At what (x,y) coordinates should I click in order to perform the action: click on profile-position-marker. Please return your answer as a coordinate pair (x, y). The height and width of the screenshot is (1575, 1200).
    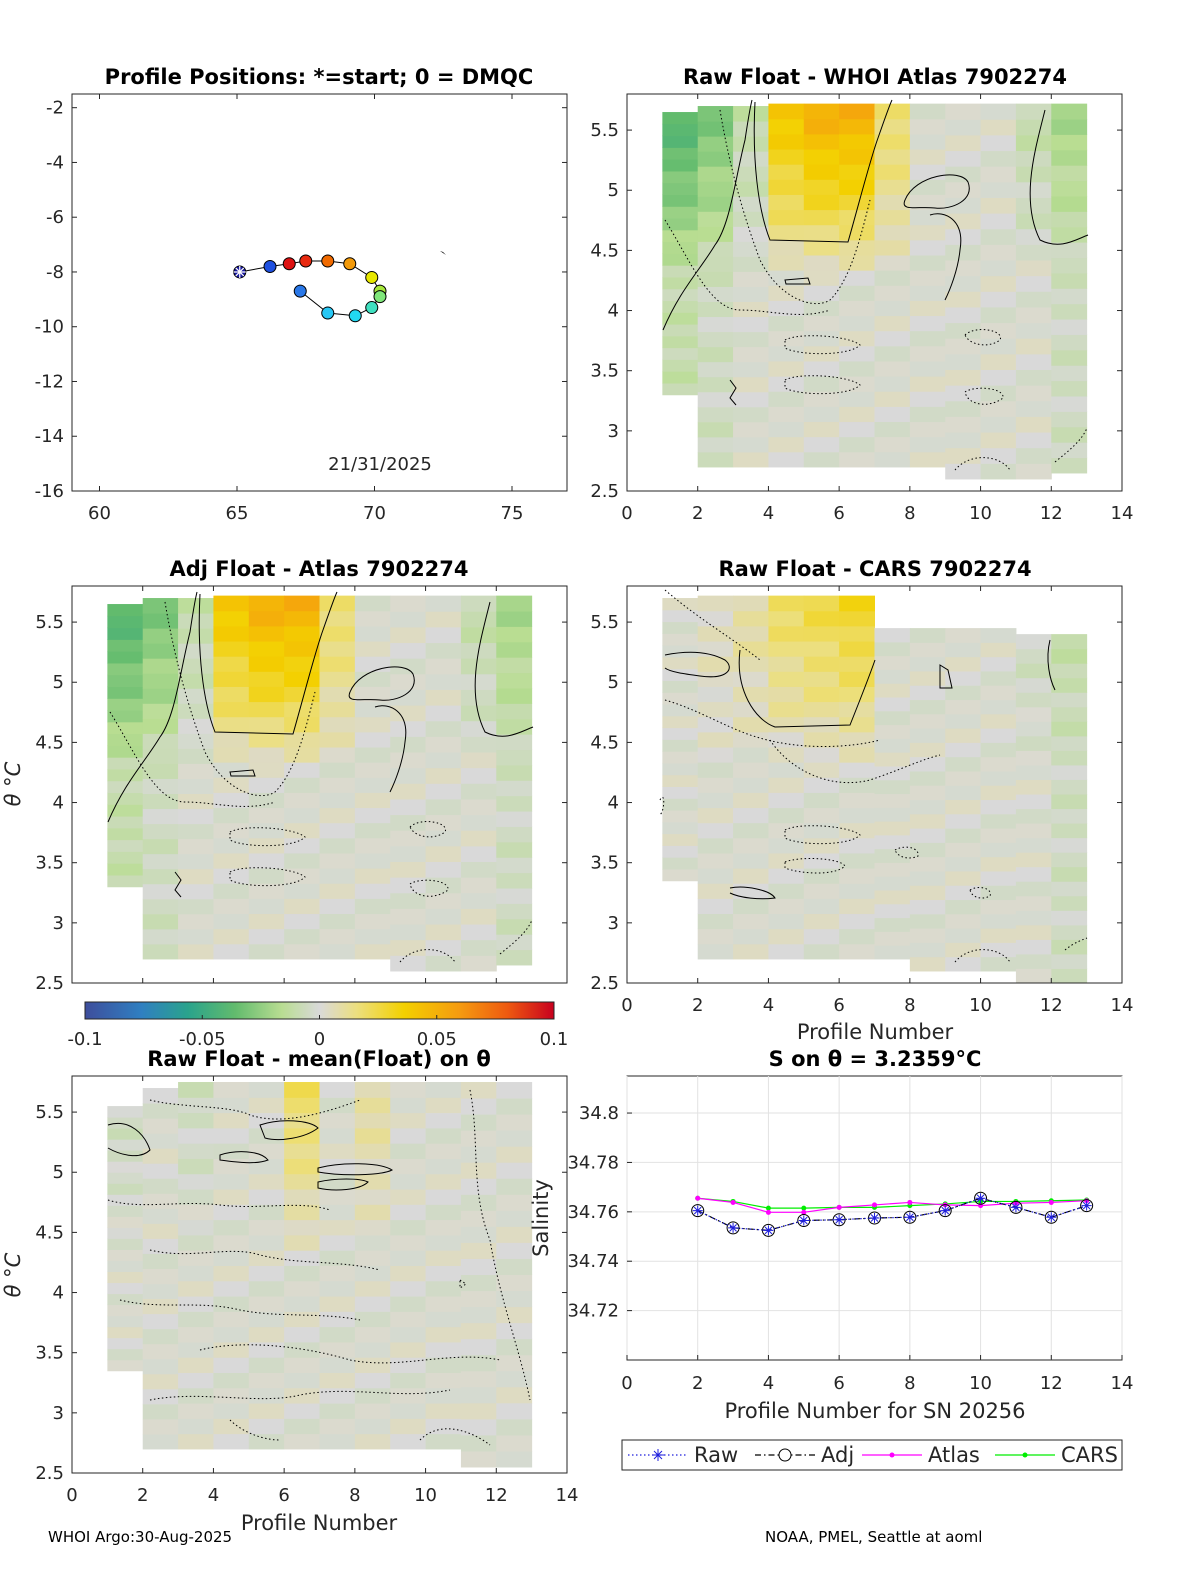
    Looking at the image, I should click on (306, 261).